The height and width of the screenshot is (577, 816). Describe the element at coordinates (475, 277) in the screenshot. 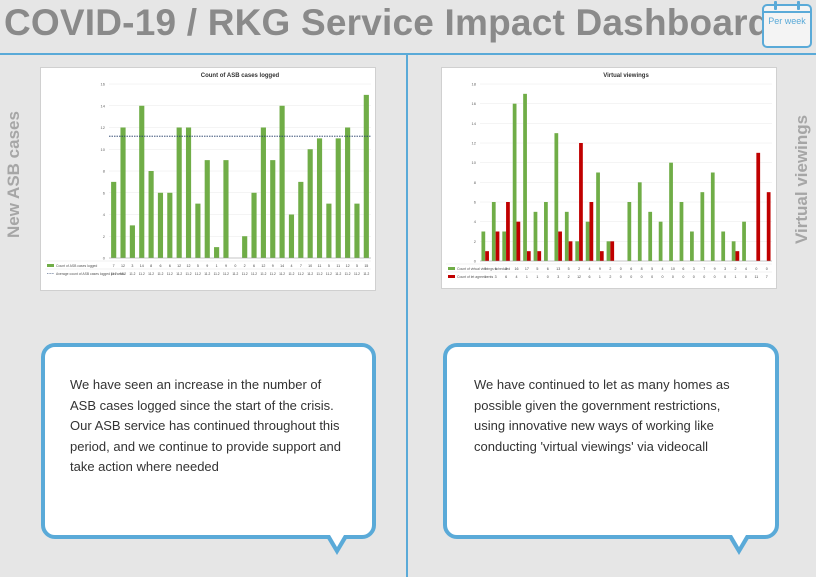

I see `viewings-legend-label: Count of let agreements` at that location.